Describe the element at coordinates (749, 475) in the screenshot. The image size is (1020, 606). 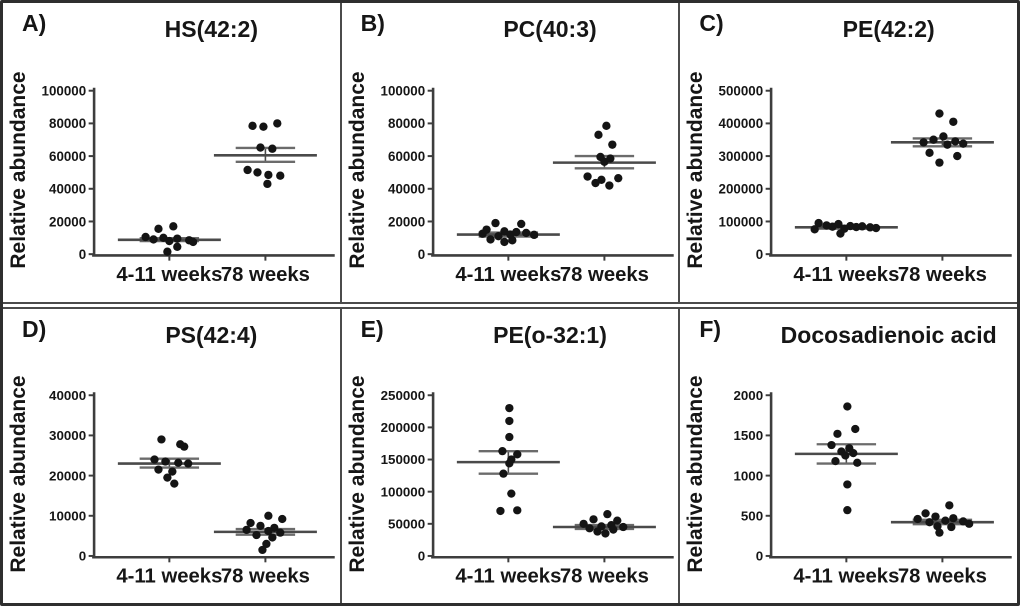
I see `y-tick-label: 1000` at that location.